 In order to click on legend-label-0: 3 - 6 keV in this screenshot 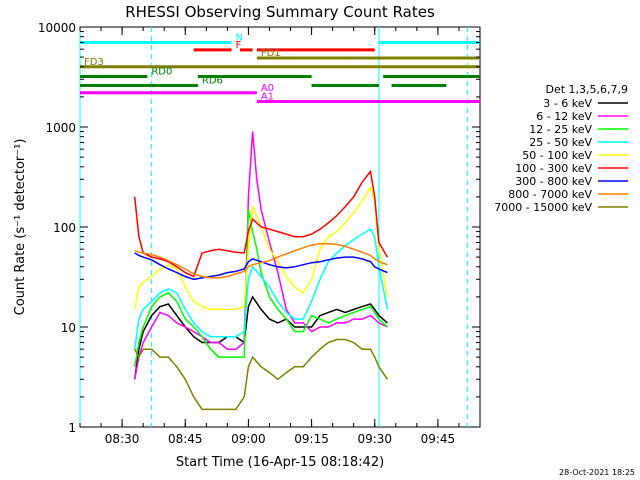, I will do `click(567, 103)`.